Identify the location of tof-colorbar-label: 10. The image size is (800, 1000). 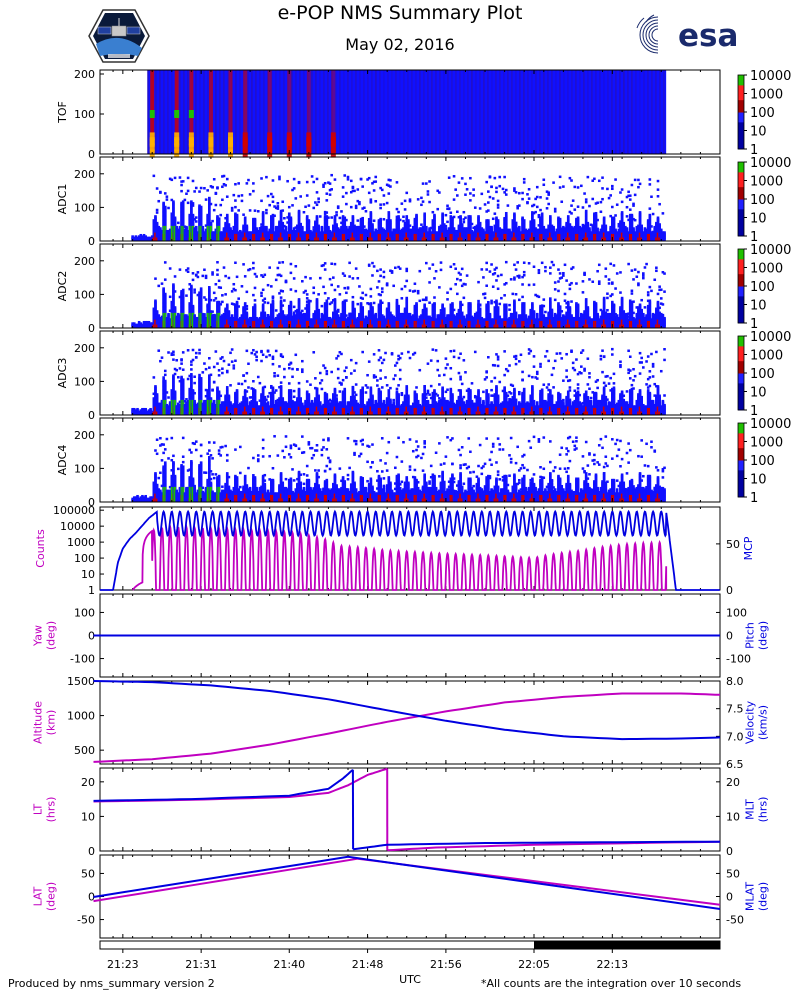
(758, 132).